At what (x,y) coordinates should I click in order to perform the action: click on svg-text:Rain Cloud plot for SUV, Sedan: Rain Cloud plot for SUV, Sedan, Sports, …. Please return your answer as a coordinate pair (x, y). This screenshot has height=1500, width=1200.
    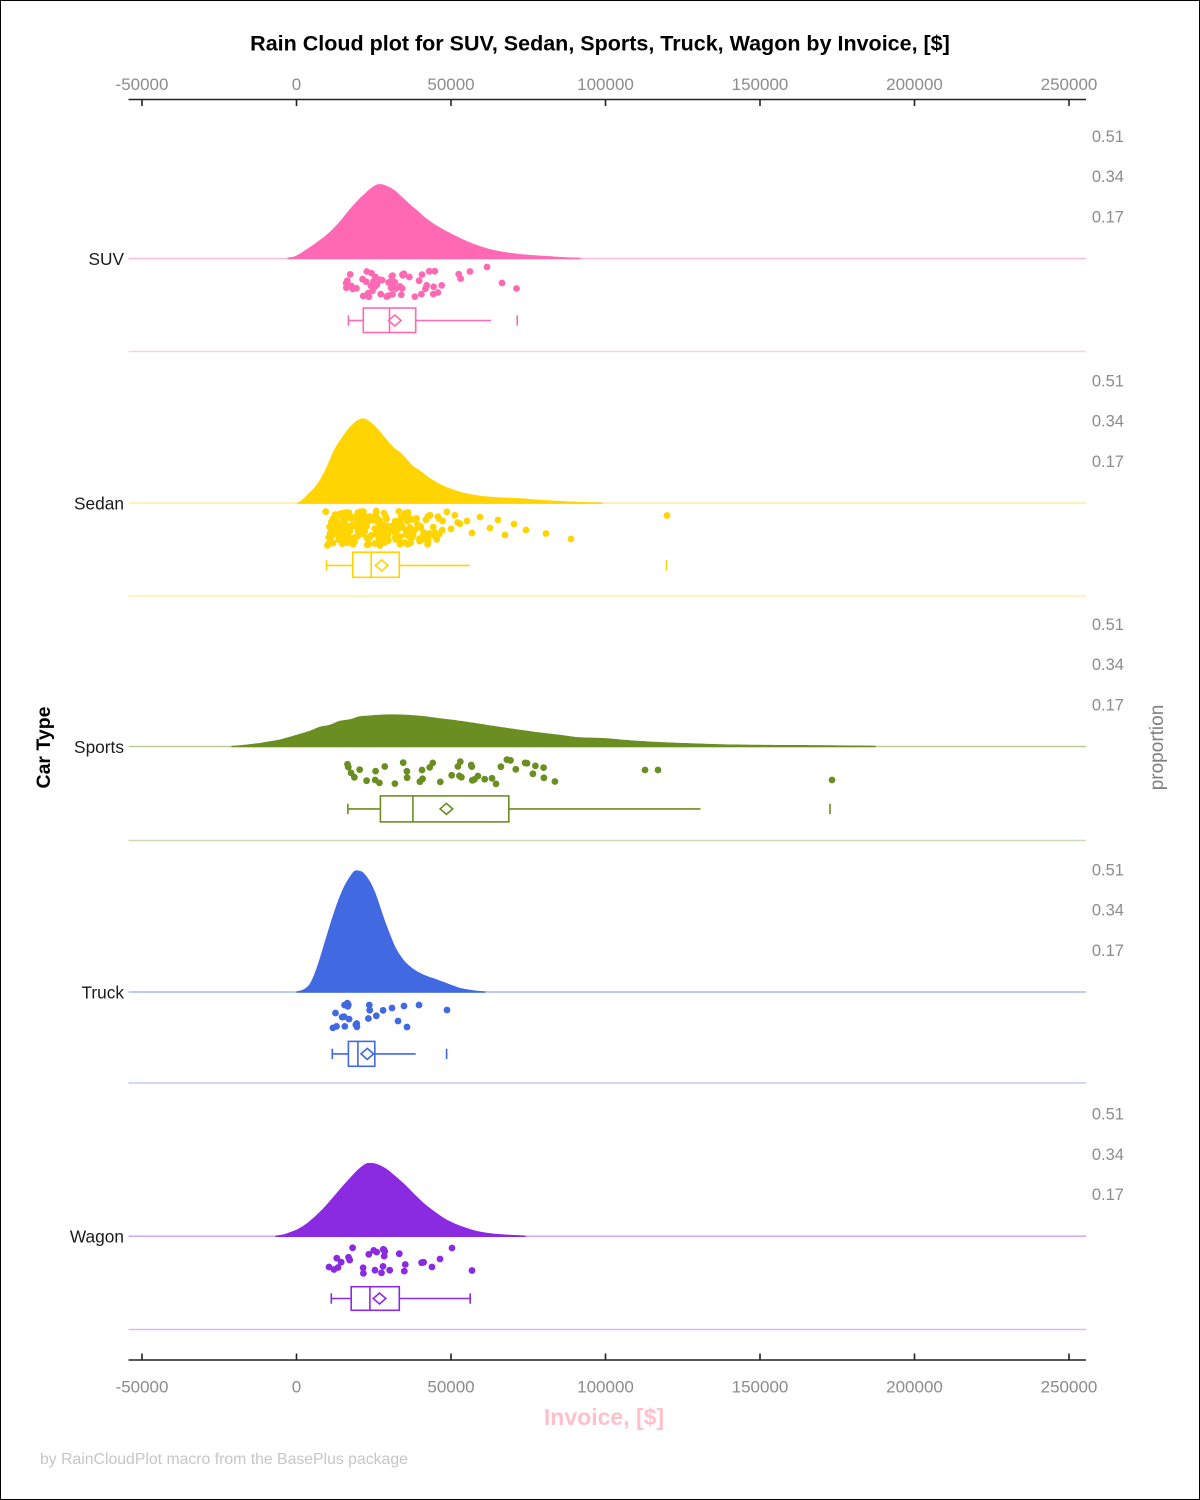
    Looking at the image, I should click on (600, 44).